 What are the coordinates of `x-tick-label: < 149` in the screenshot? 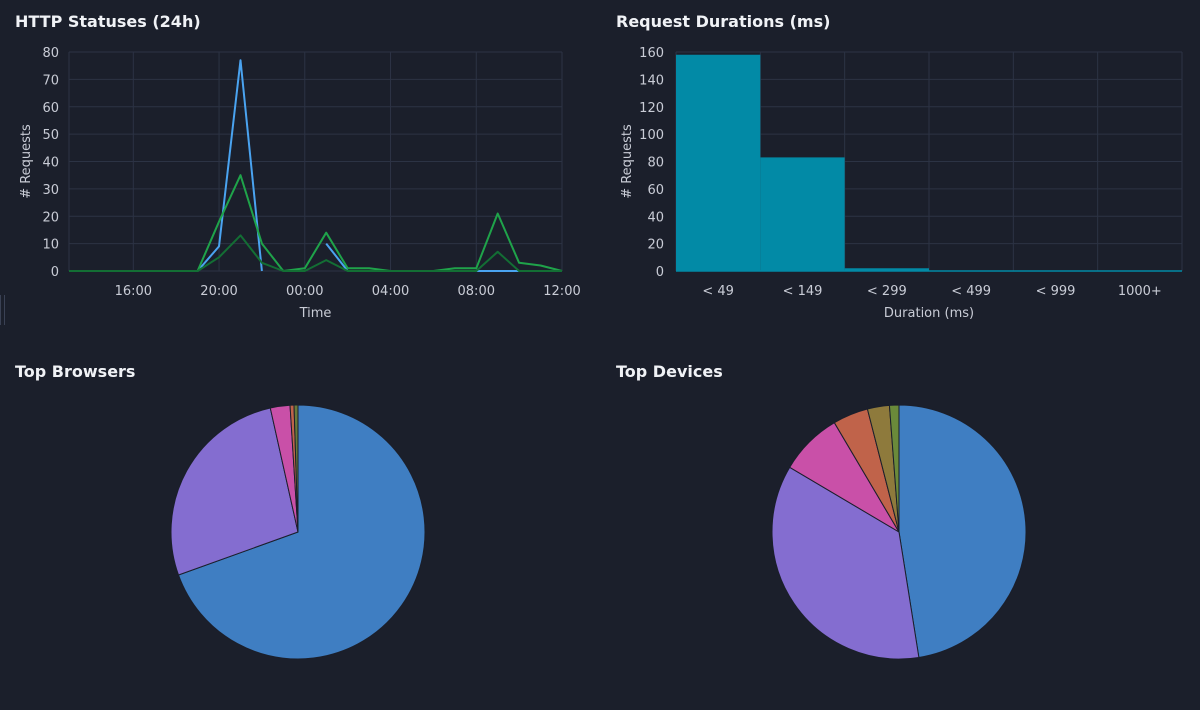 It's located at (803, 291).